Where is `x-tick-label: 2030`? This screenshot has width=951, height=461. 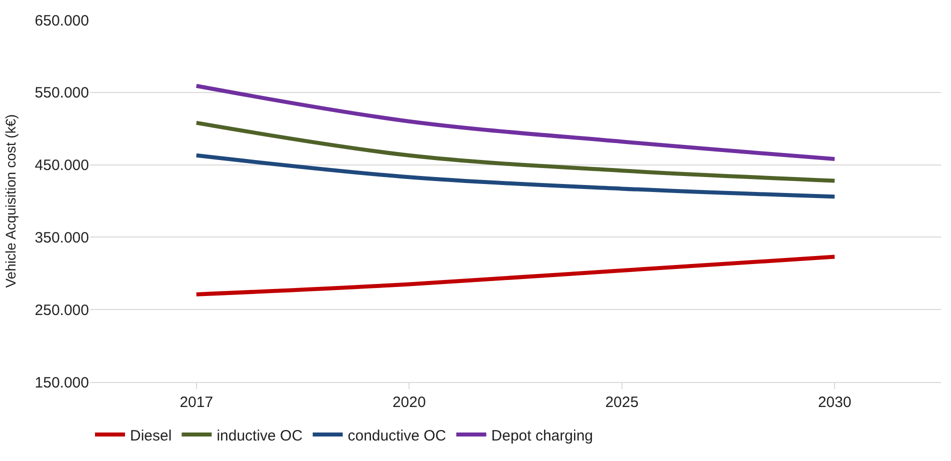
x-tick-label: 2030 is located at coordinates (835, 402).